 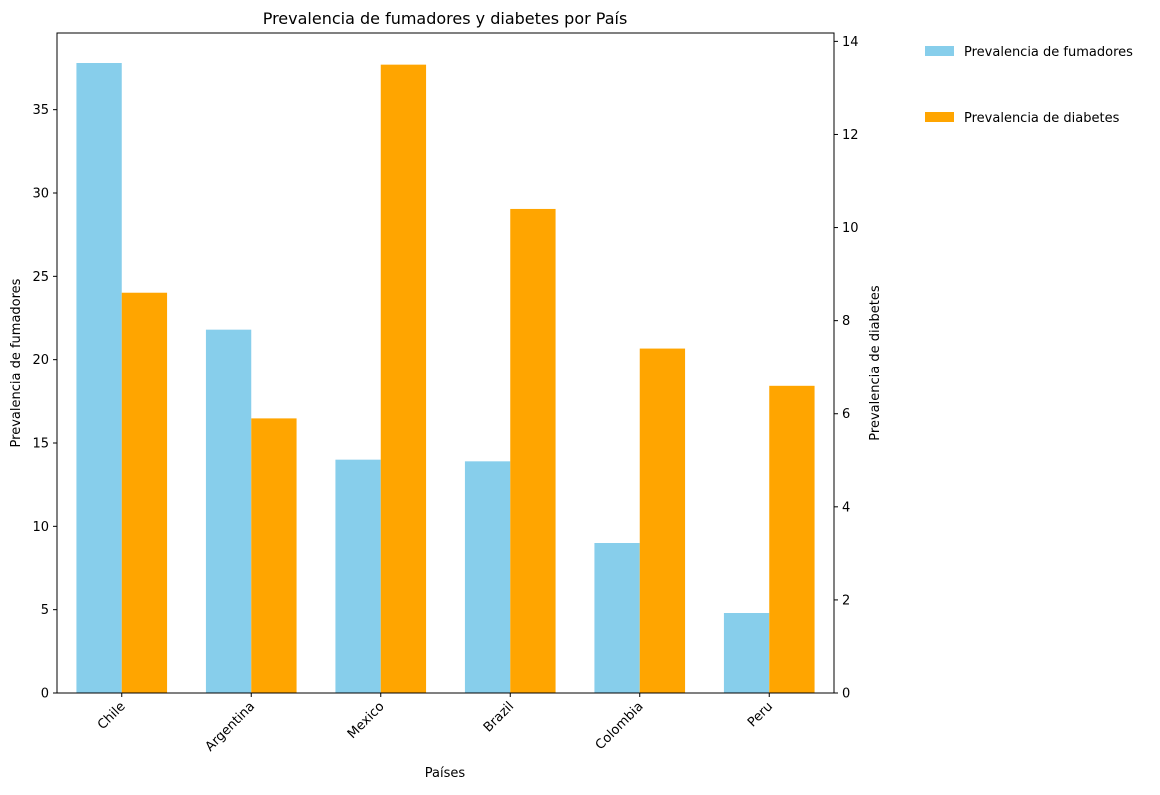 What do you see at coordinates (620, 726) in the screenshot?
I see `x-tick-label-colombia: Colombia` at bounding box center [620, 726].